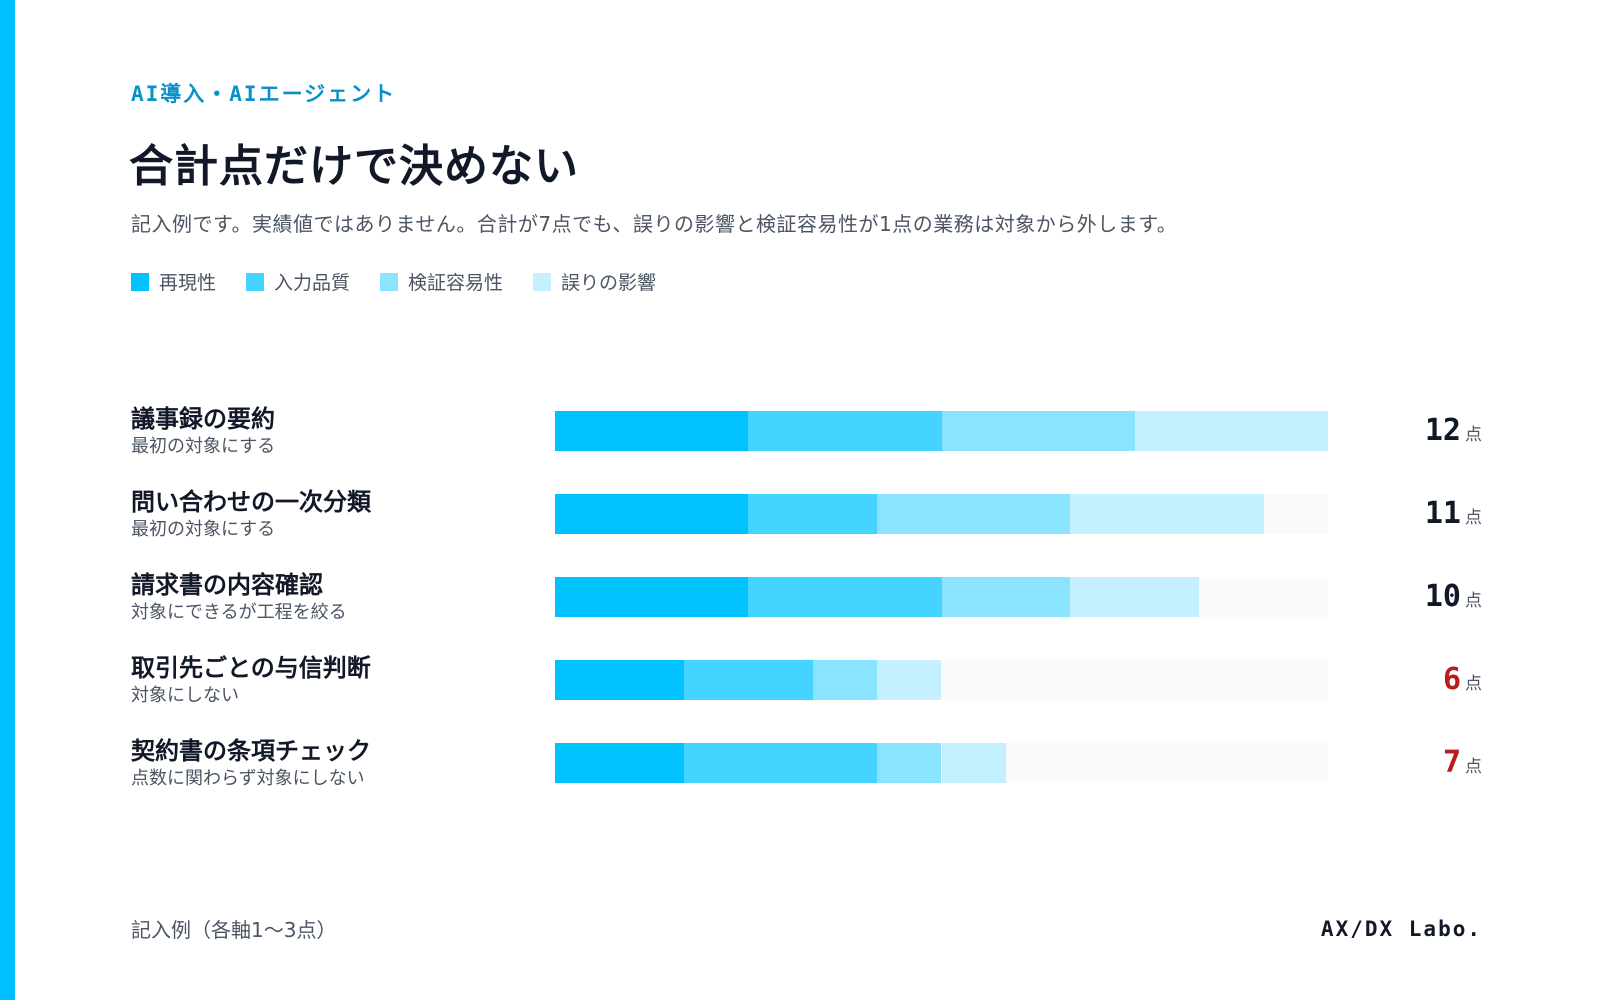 Image resolution: width=1600 pixels, height=1000 pixels. What do you see at coordinates (251, 502) in the screenshot?
I see `row-name: 問い合わせの一次分類` at bounding box center [251, 502].